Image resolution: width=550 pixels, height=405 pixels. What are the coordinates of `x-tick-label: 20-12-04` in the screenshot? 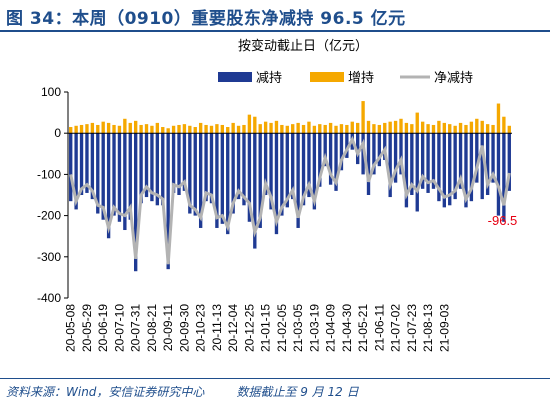 It's located at (233, 328).